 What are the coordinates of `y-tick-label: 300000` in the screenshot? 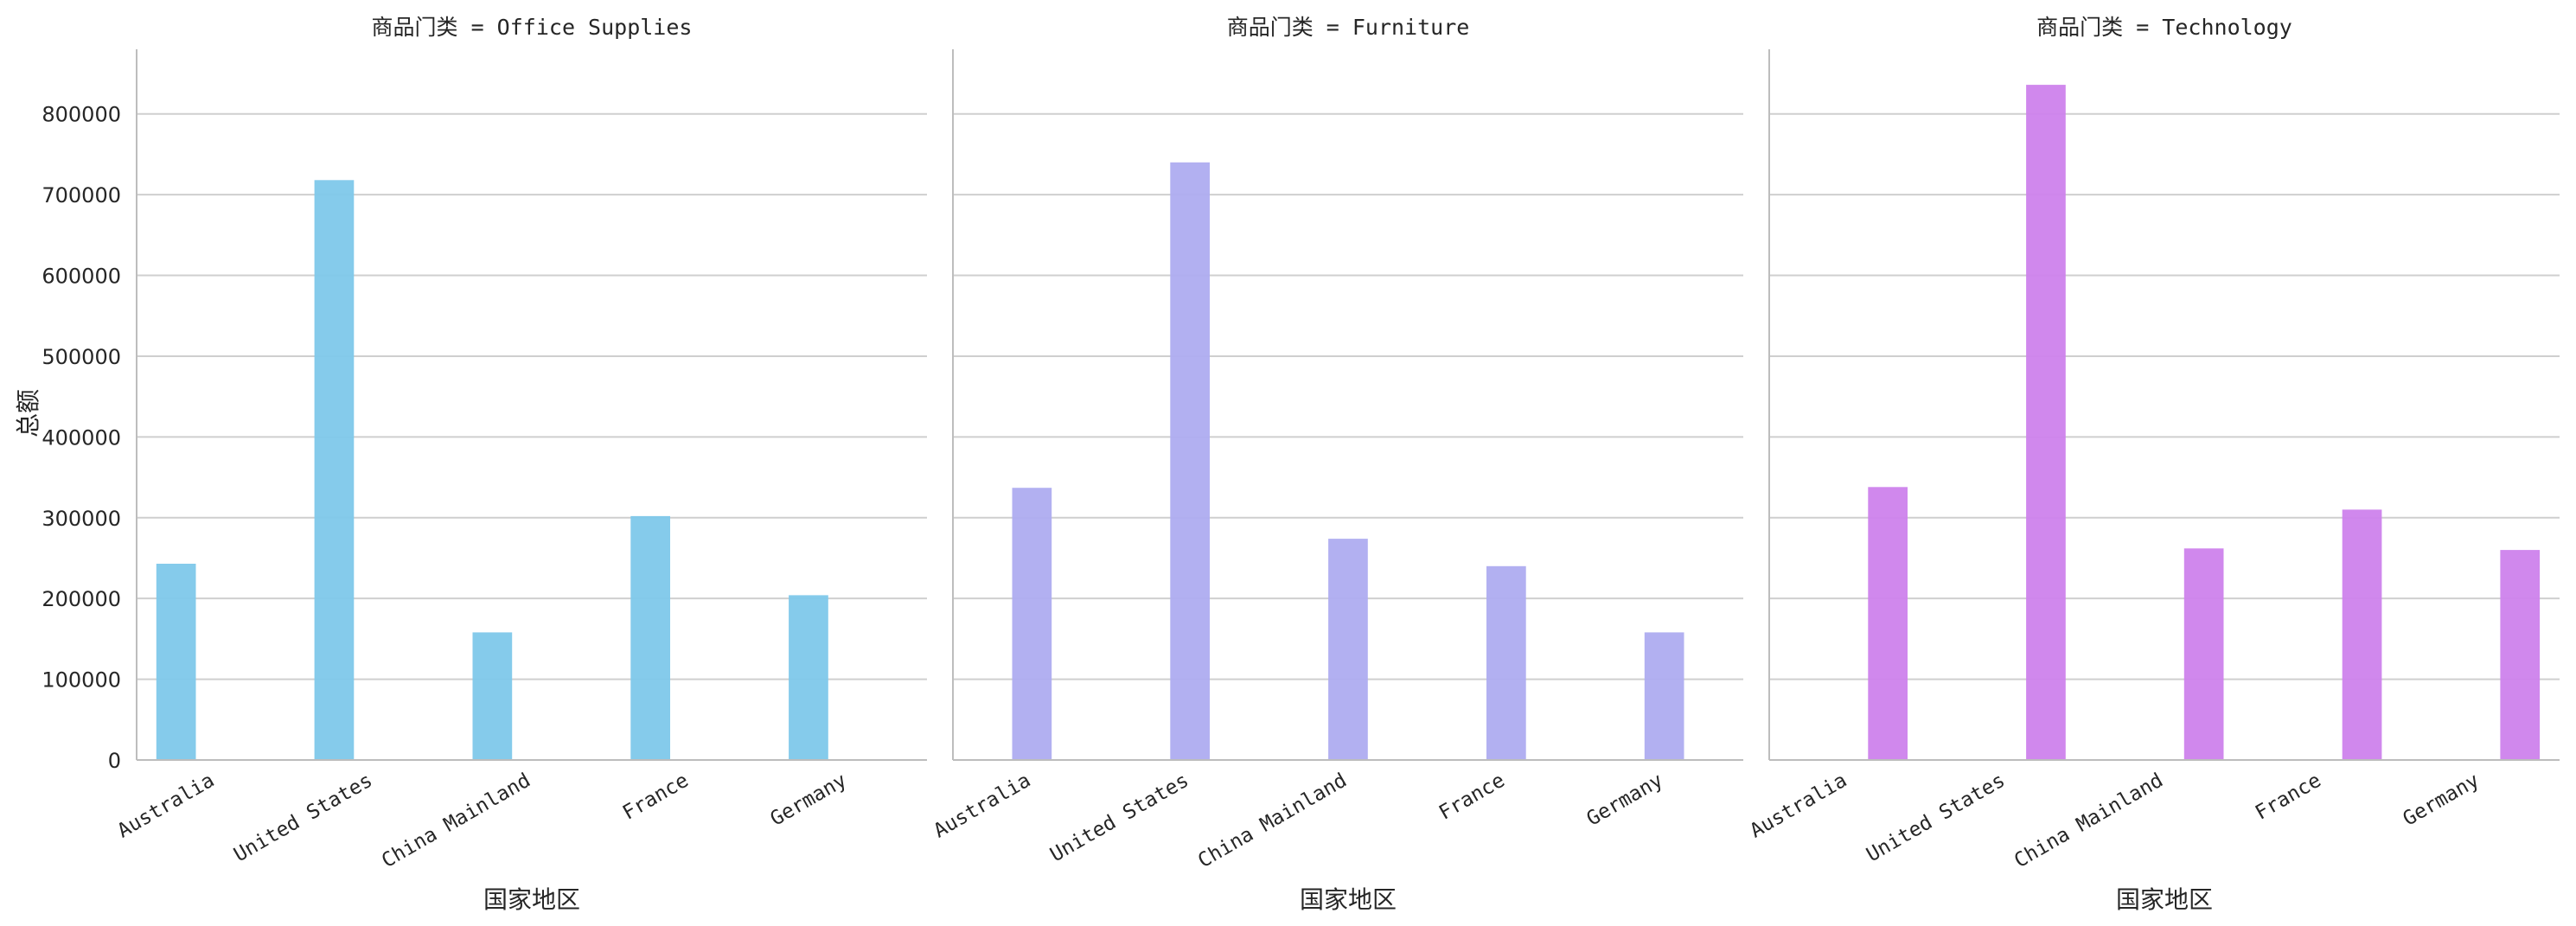 It's located at (82, 519).